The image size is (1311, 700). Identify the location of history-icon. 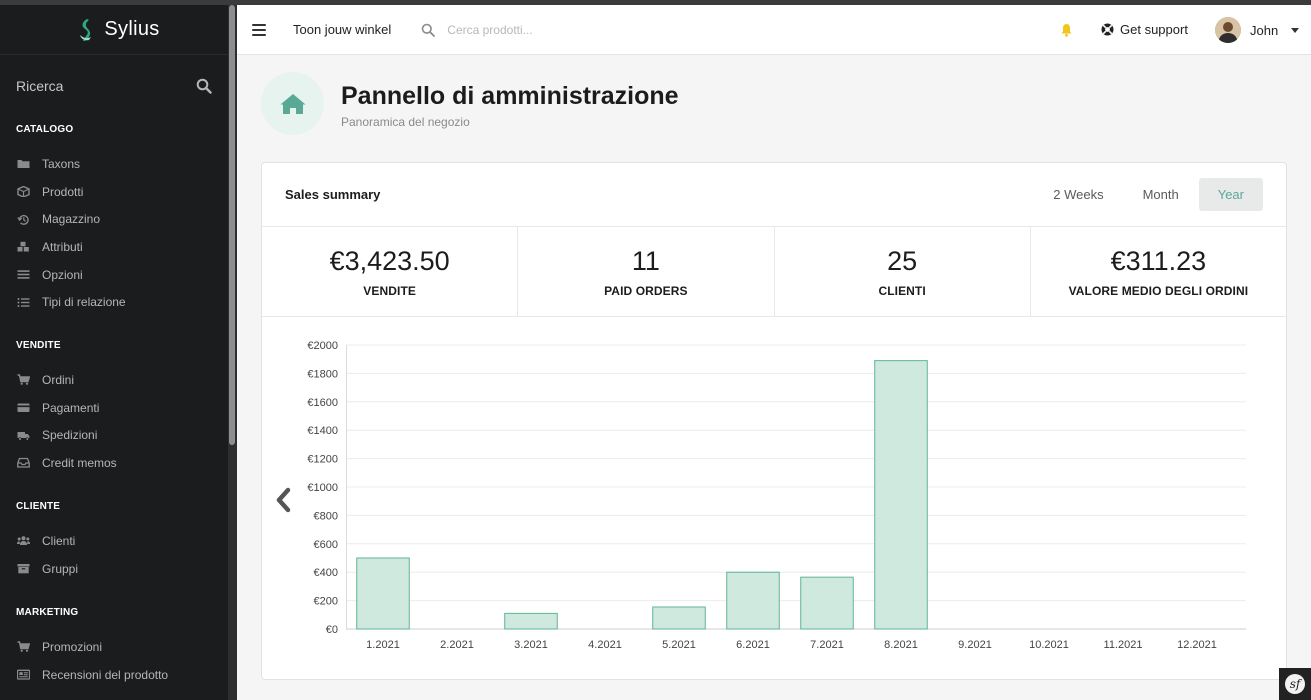
(23, 219).